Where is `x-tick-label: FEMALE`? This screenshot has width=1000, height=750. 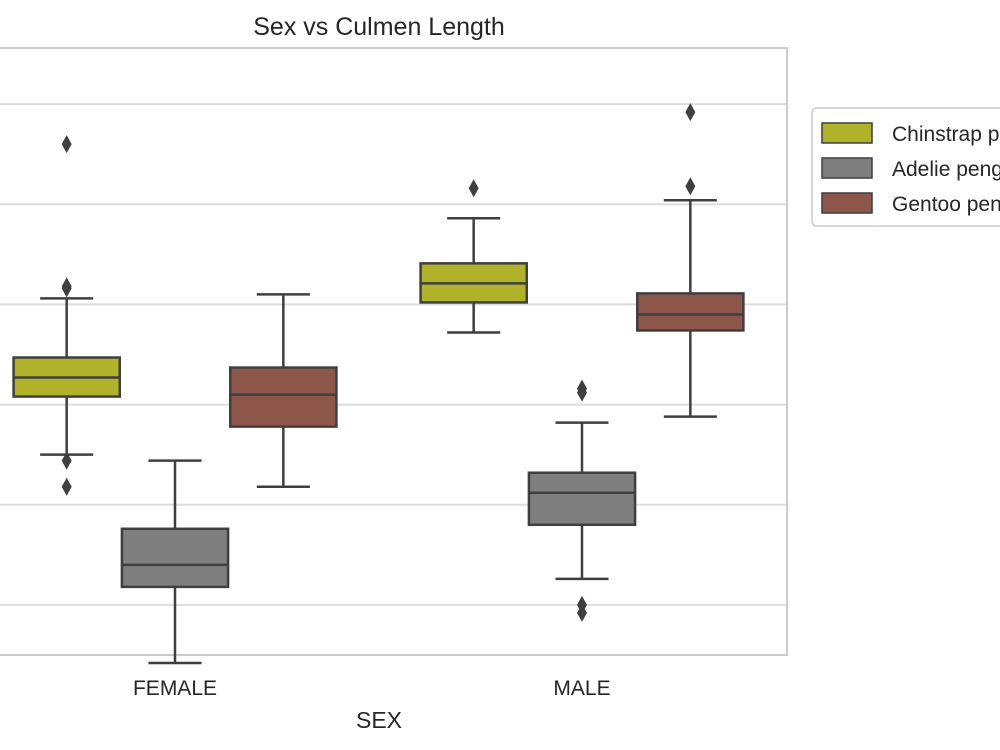 x-tick-label: FEMALE is located at coordinates (175, 688).